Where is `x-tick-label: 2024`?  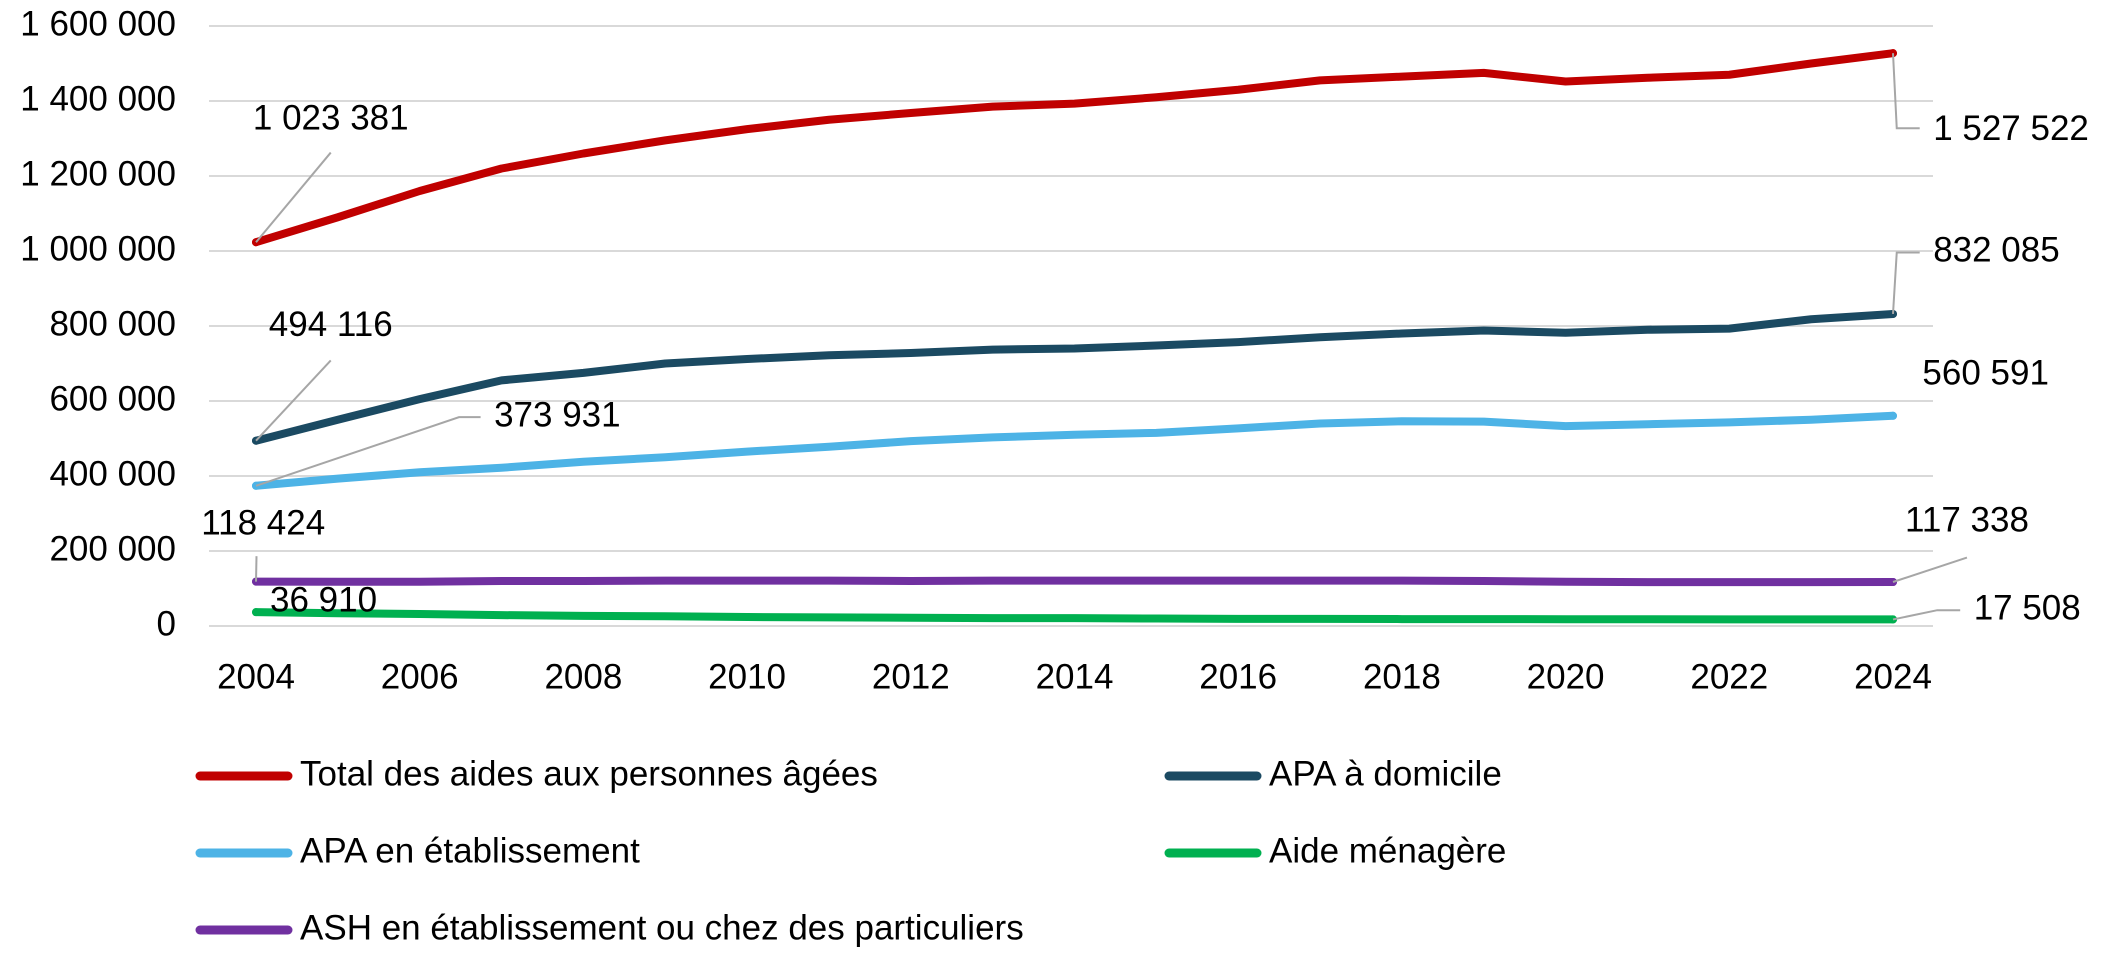
x-tick-label: 2024 is located at coordinates (1893, 676).